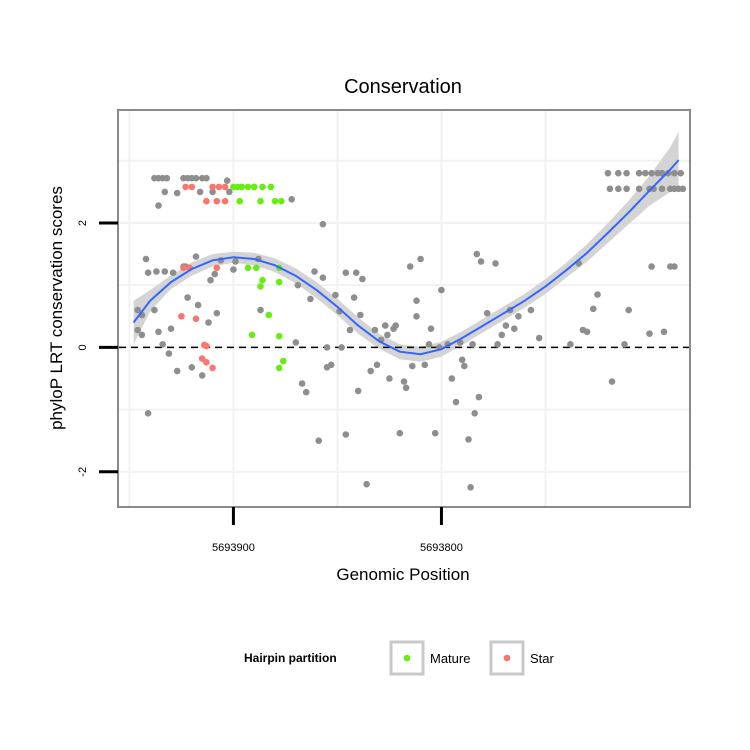  I want to click on x-axis-title: Genomic Position, so click(402, 574).